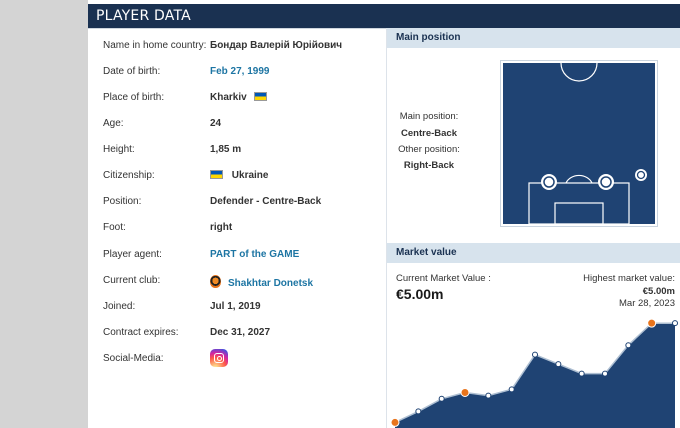 The image size is (680, 428). What do you see at coordinates (266, 201) in the screenshot?
I see `value: Defender - Centre-Back` at bounding box center [266, 201].